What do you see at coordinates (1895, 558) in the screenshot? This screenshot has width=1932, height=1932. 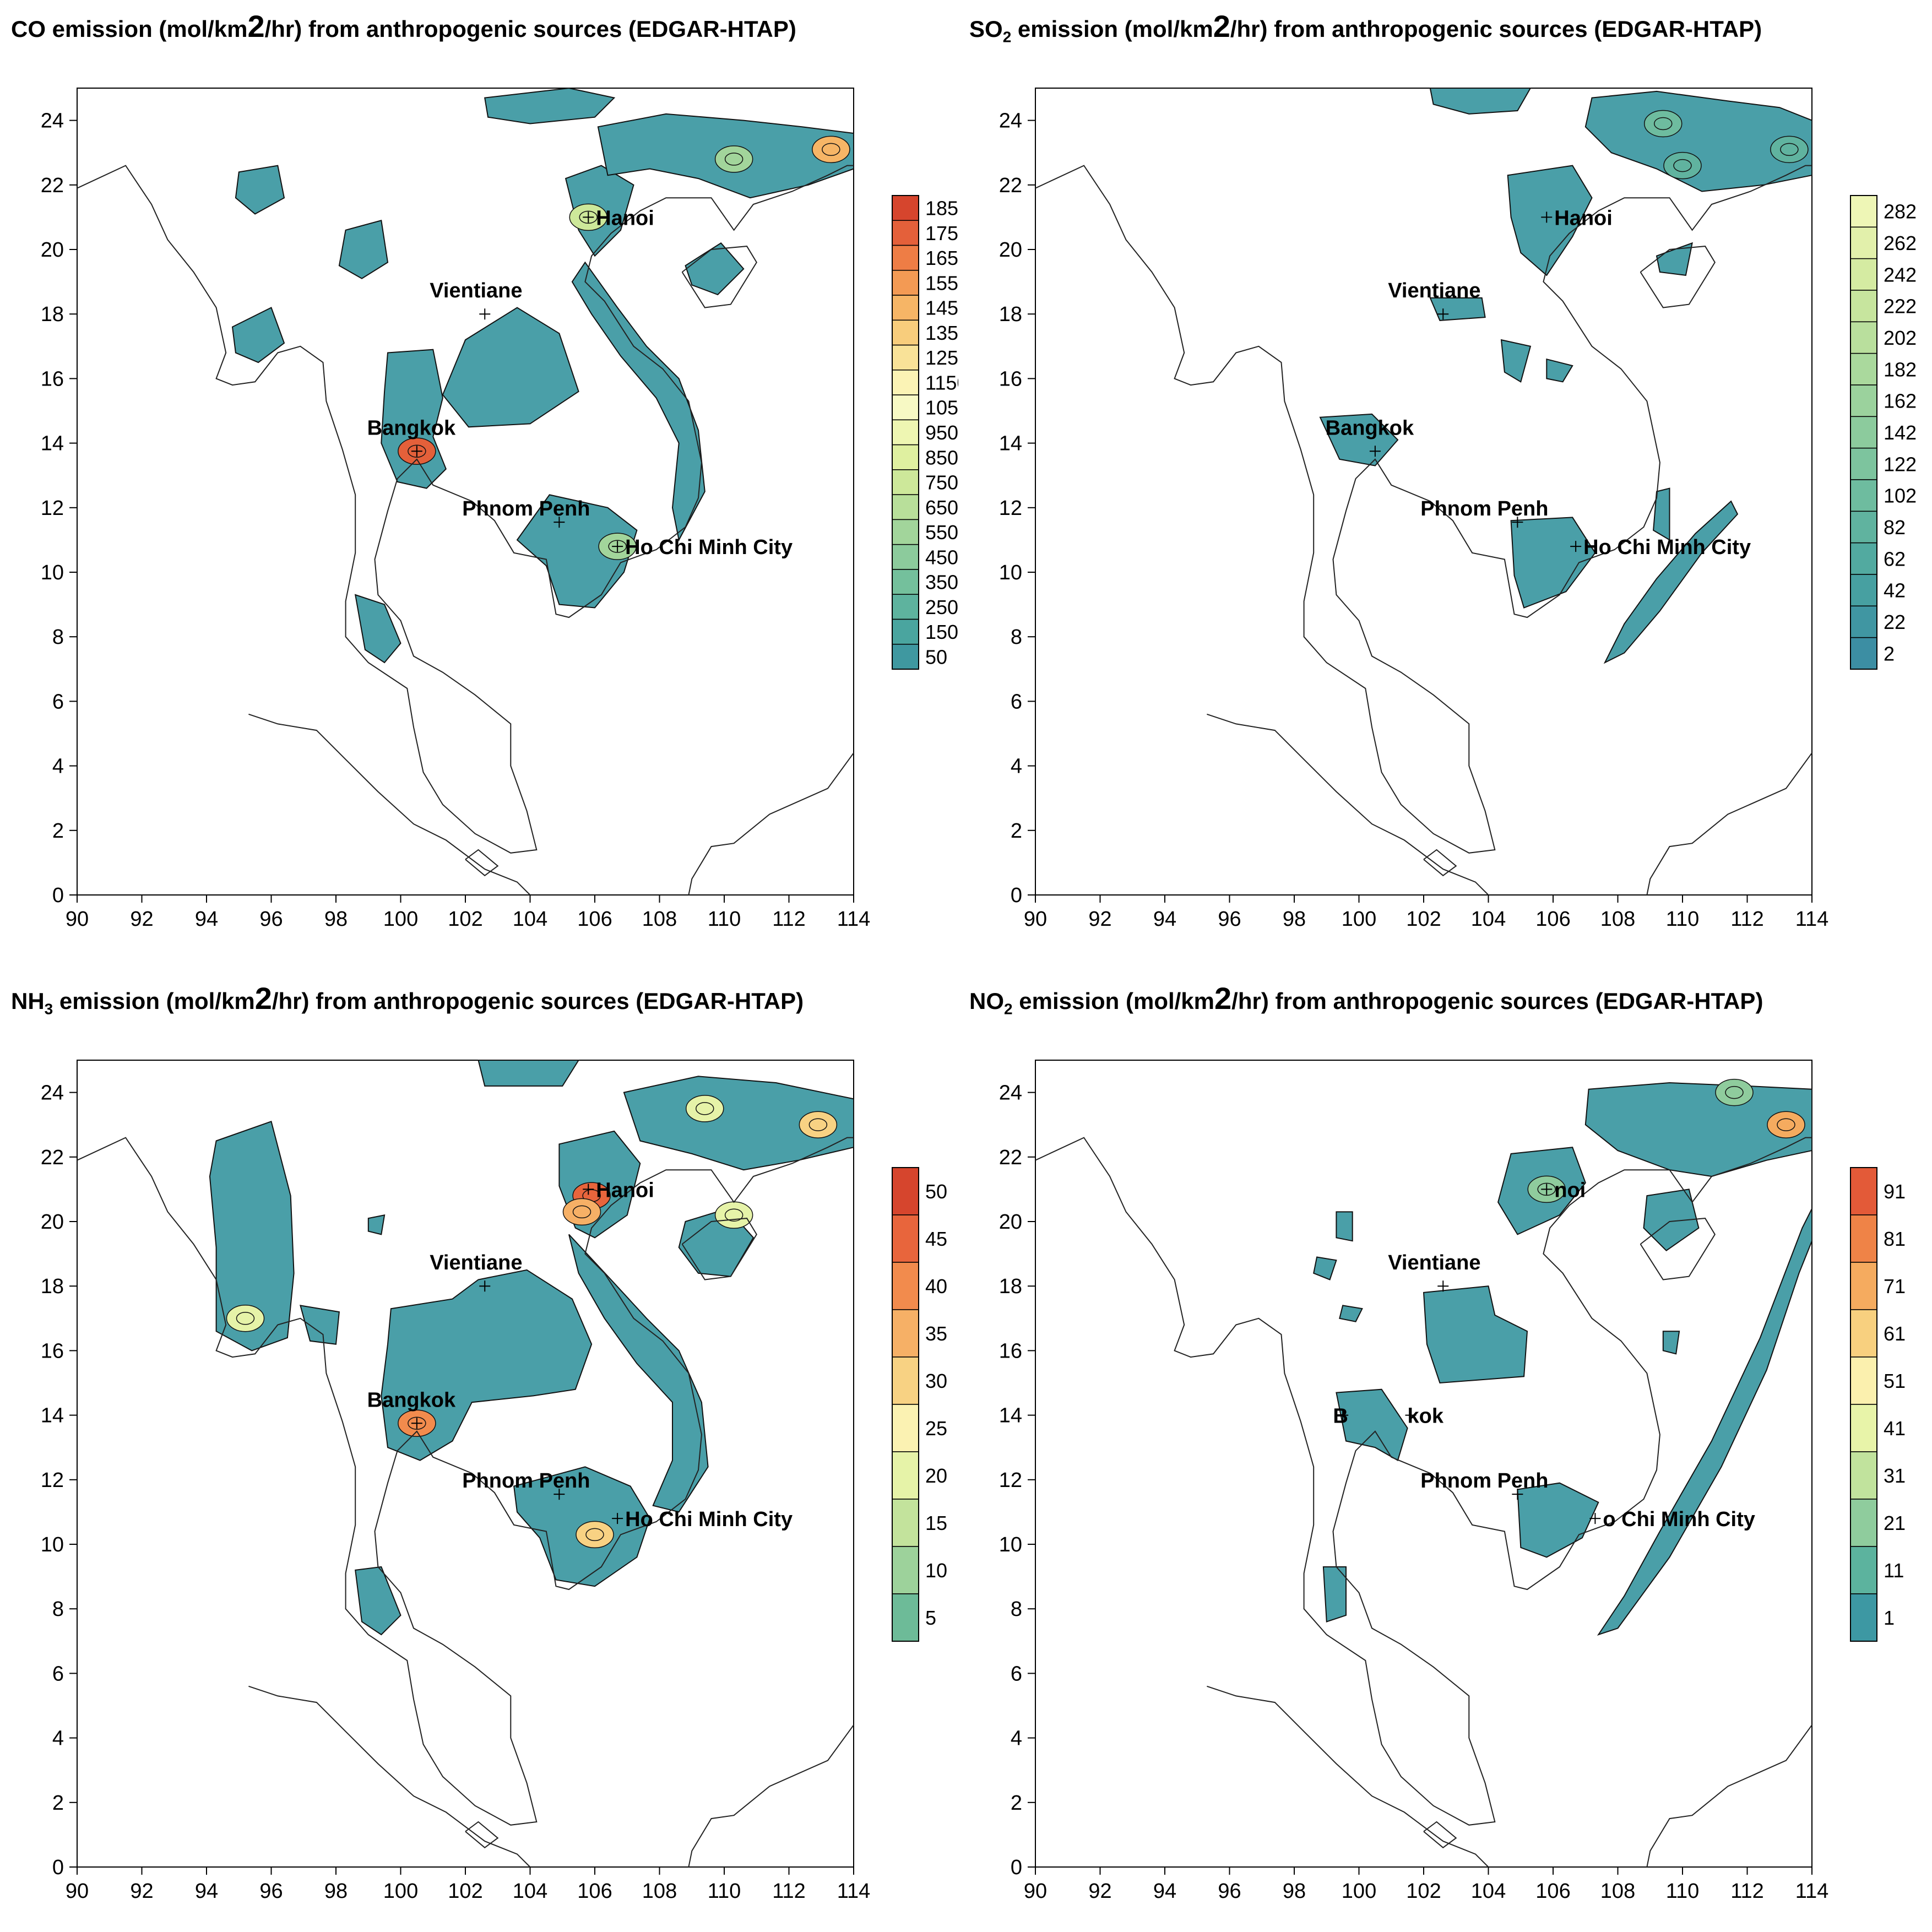 I see `colorbar-label: 62` at bounding box center [1895, 558].